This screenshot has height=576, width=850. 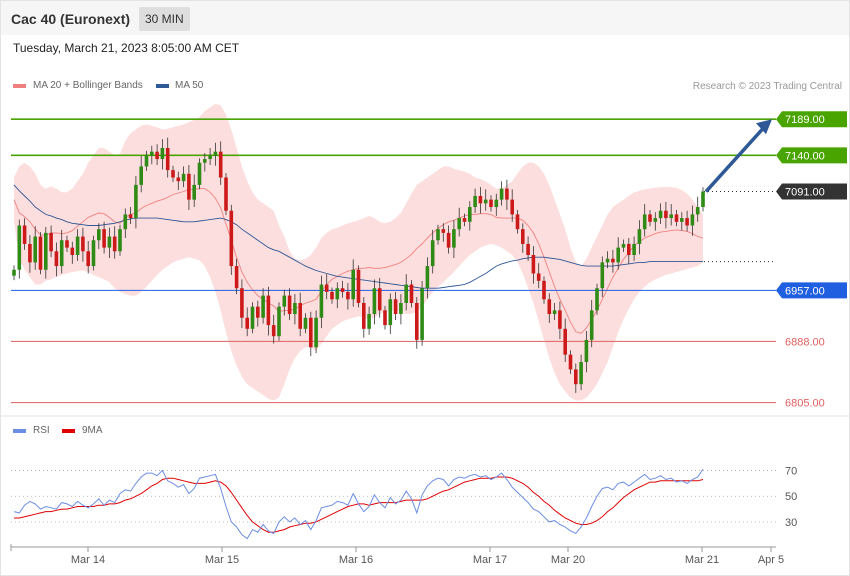 I want to click on research-credit: Research © 2023 Trading Central, so click(x=767, y=86).